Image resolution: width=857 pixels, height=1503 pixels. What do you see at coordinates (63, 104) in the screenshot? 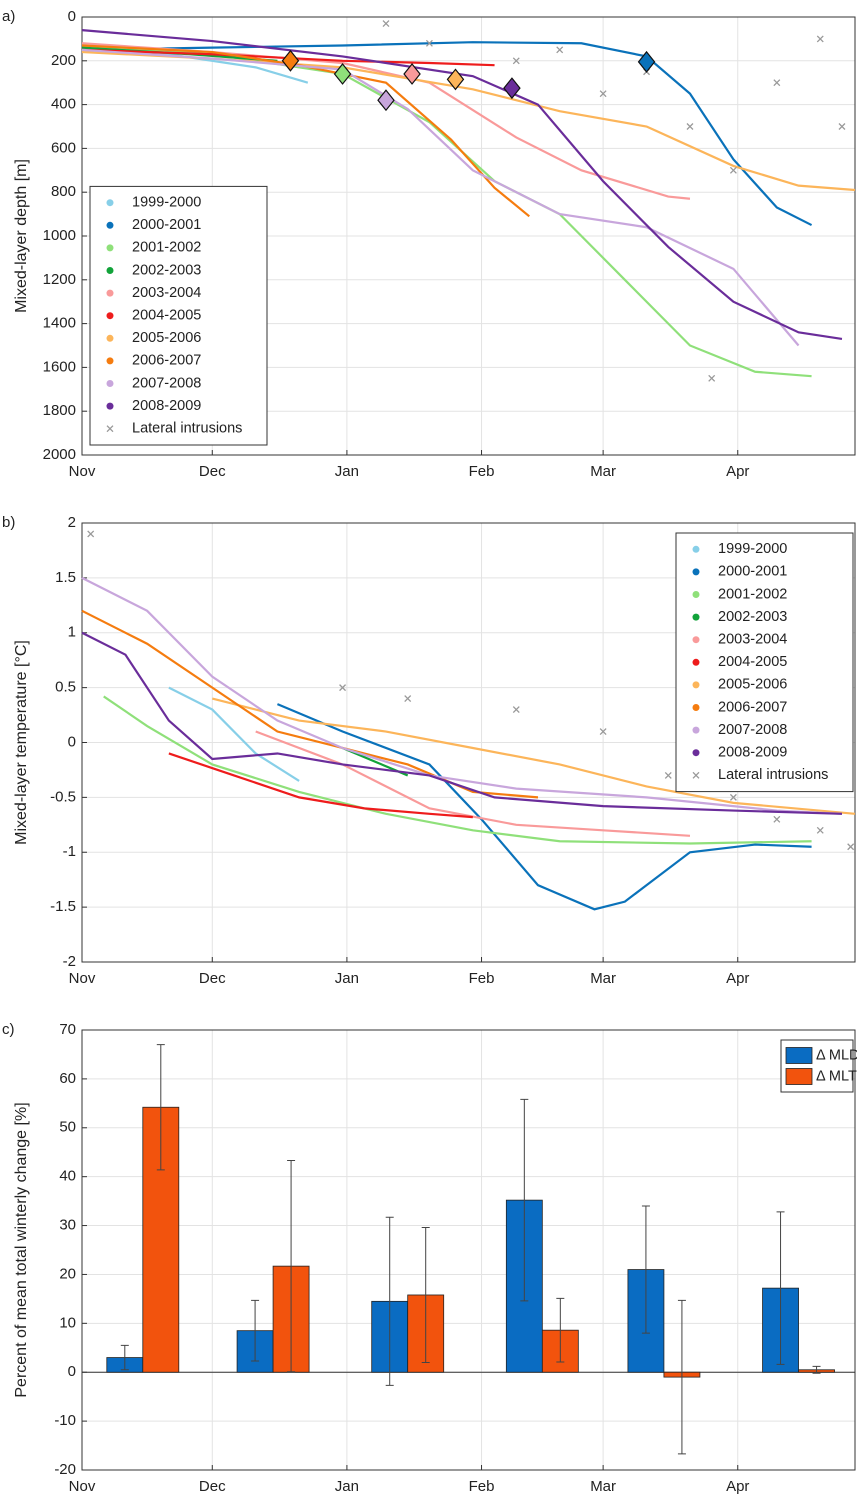
I see `y-tick-label: 400` at bounding box center [63, 104].